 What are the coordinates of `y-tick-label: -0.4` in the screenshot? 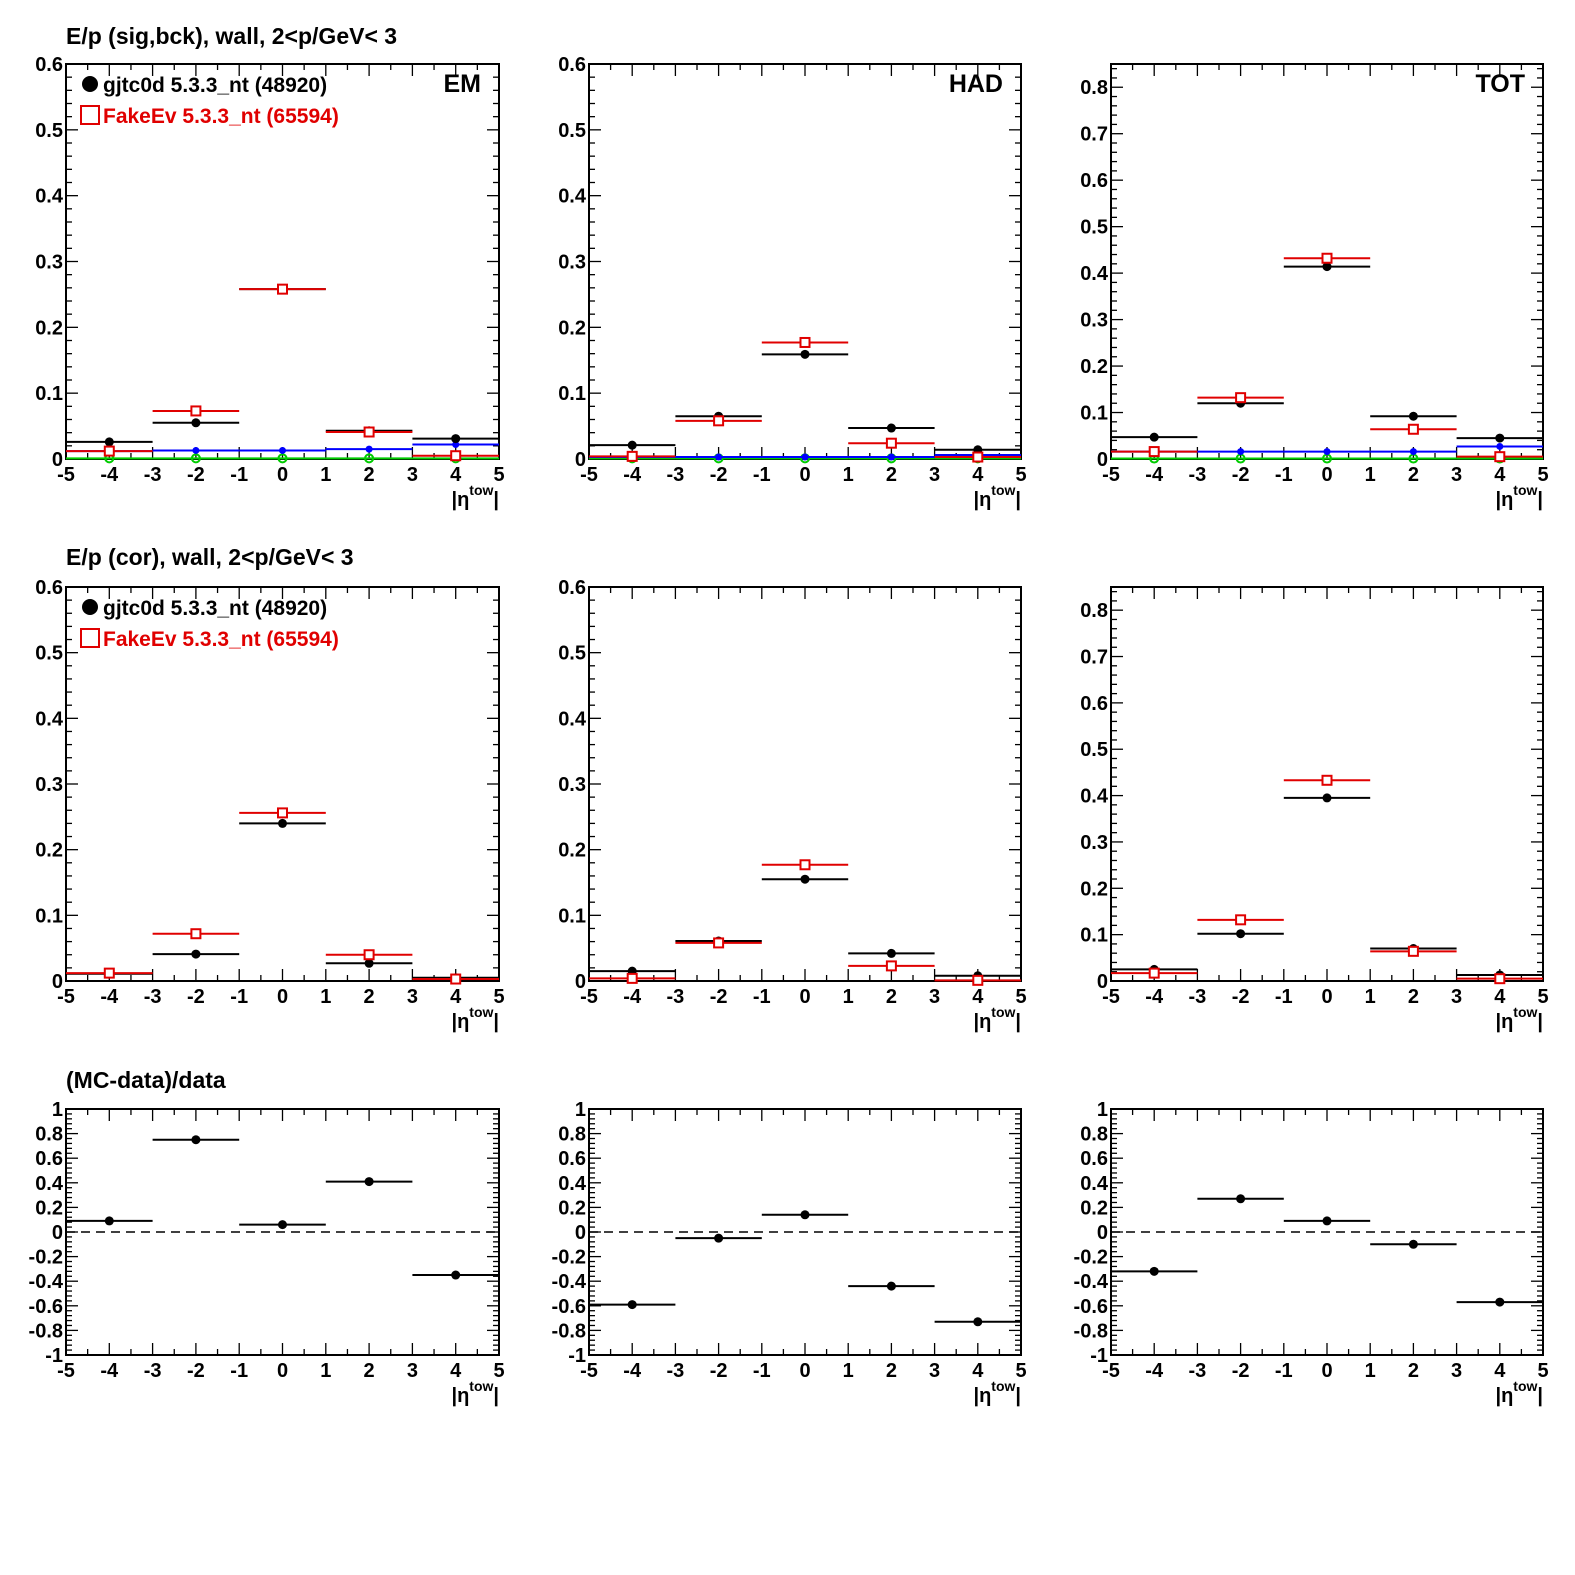 It's located at (1091, 1282).